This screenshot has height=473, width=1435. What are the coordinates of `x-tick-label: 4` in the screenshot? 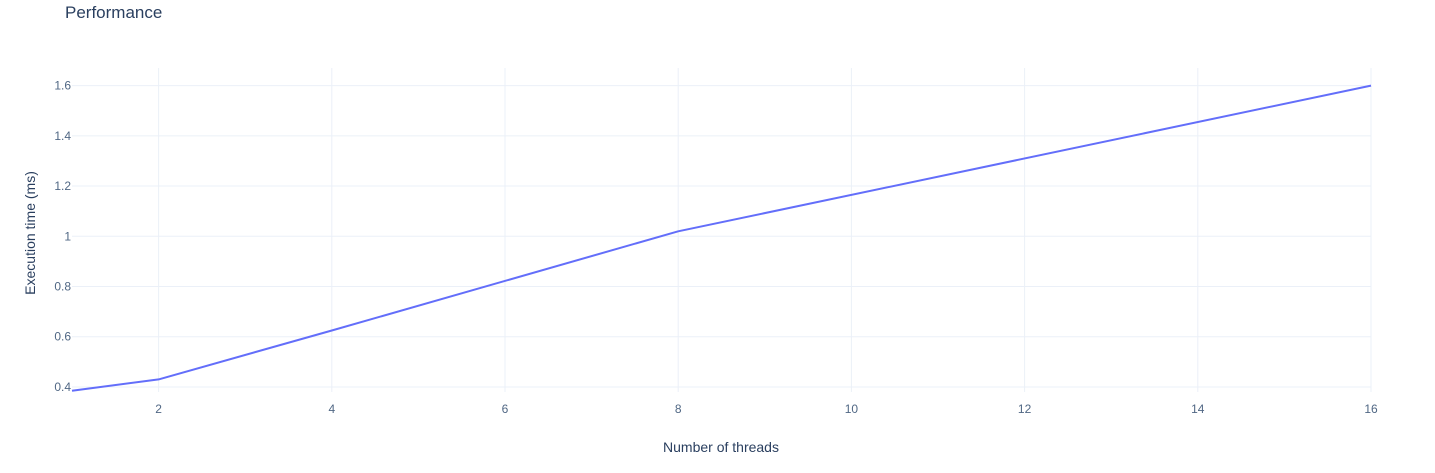 It's located at (331, 409).